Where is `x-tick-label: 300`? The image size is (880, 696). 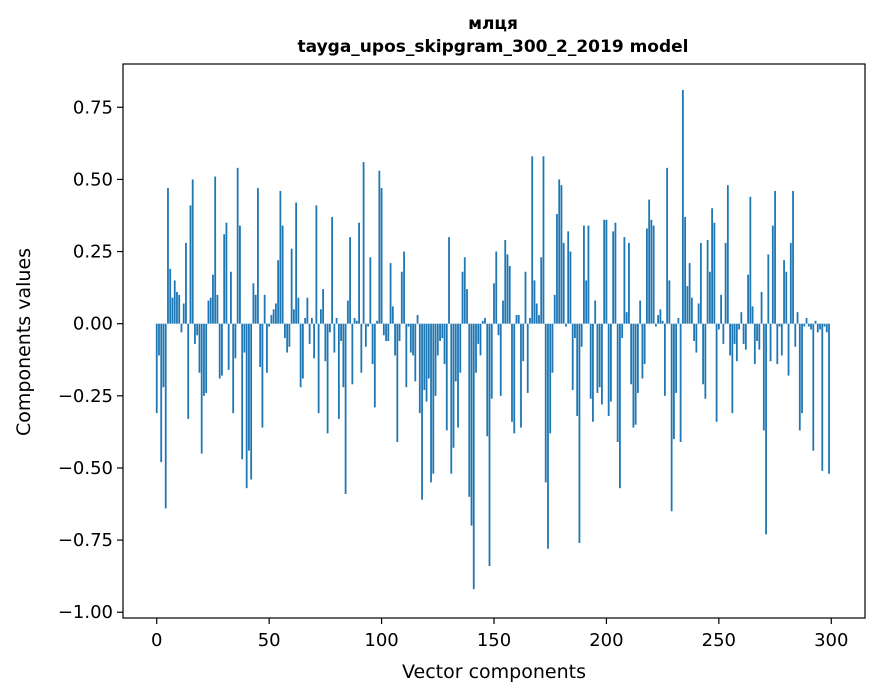
x-tick-label: 300 is located at coordinates (831, 640).